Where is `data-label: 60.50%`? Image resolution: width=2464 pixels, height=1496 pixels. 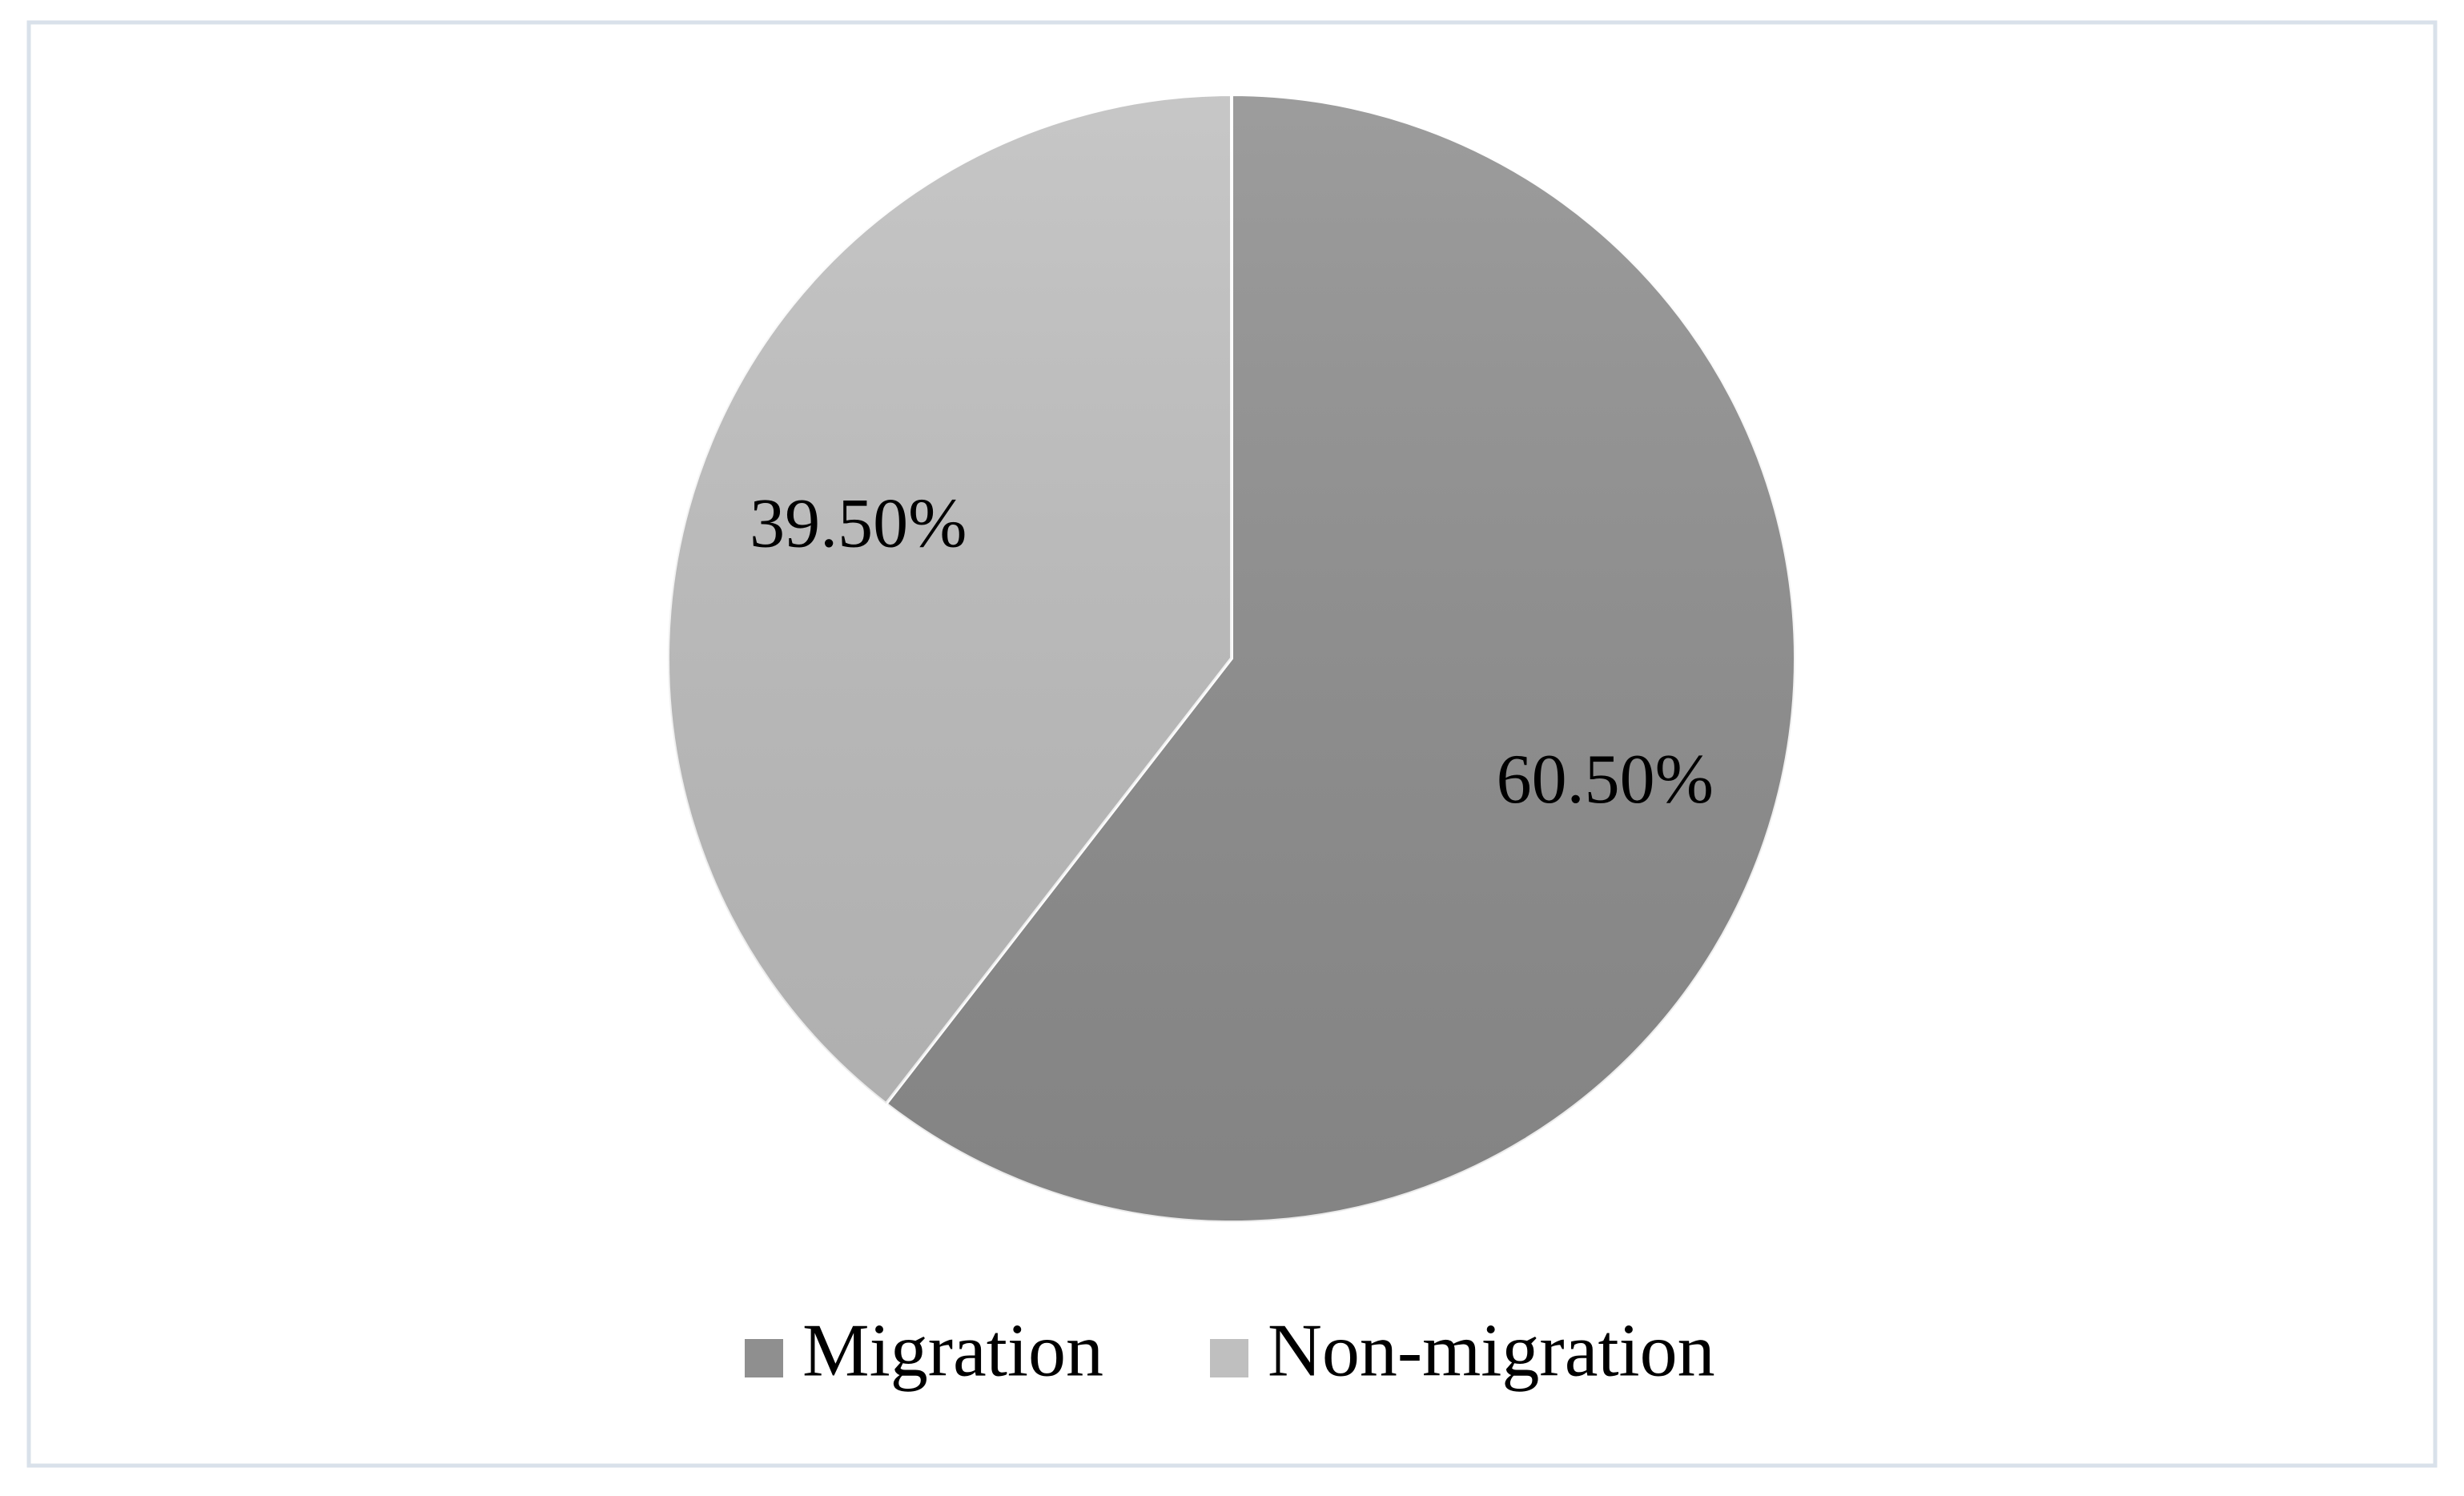 data-label: 60.50% is located at coordinates (1605, 780).